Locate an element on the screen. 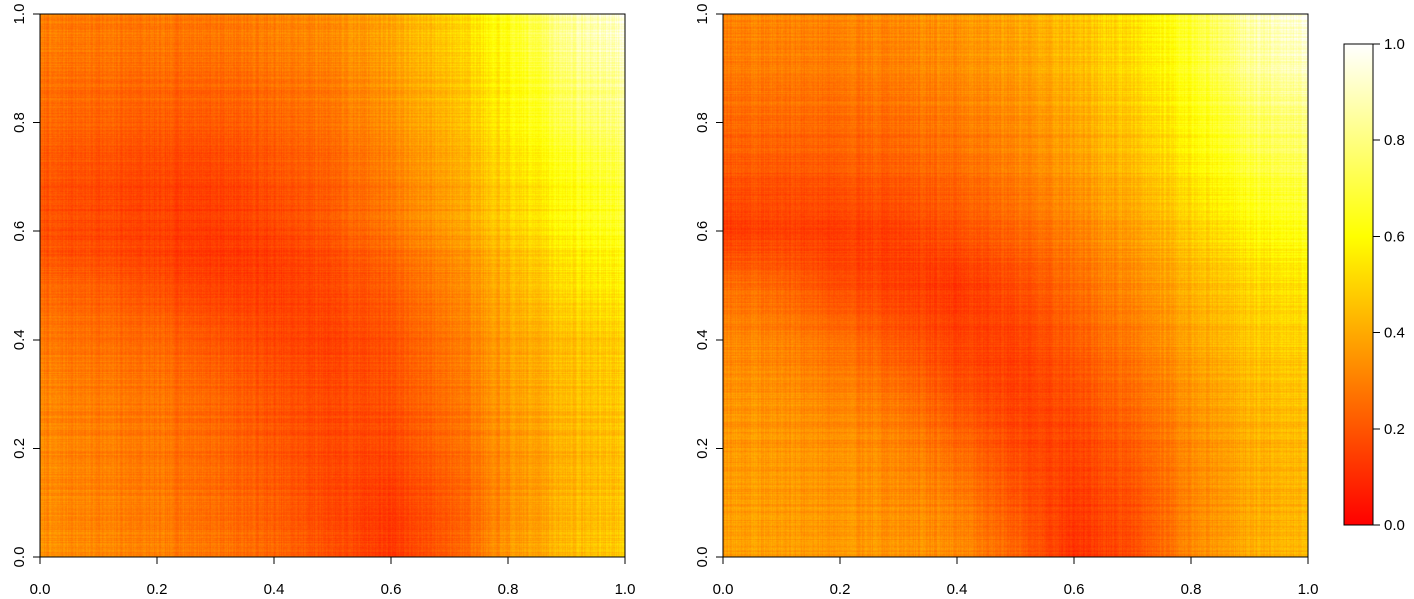  colorbar-tick-label-3: 0.6 is located at coordinates (1394, 236).